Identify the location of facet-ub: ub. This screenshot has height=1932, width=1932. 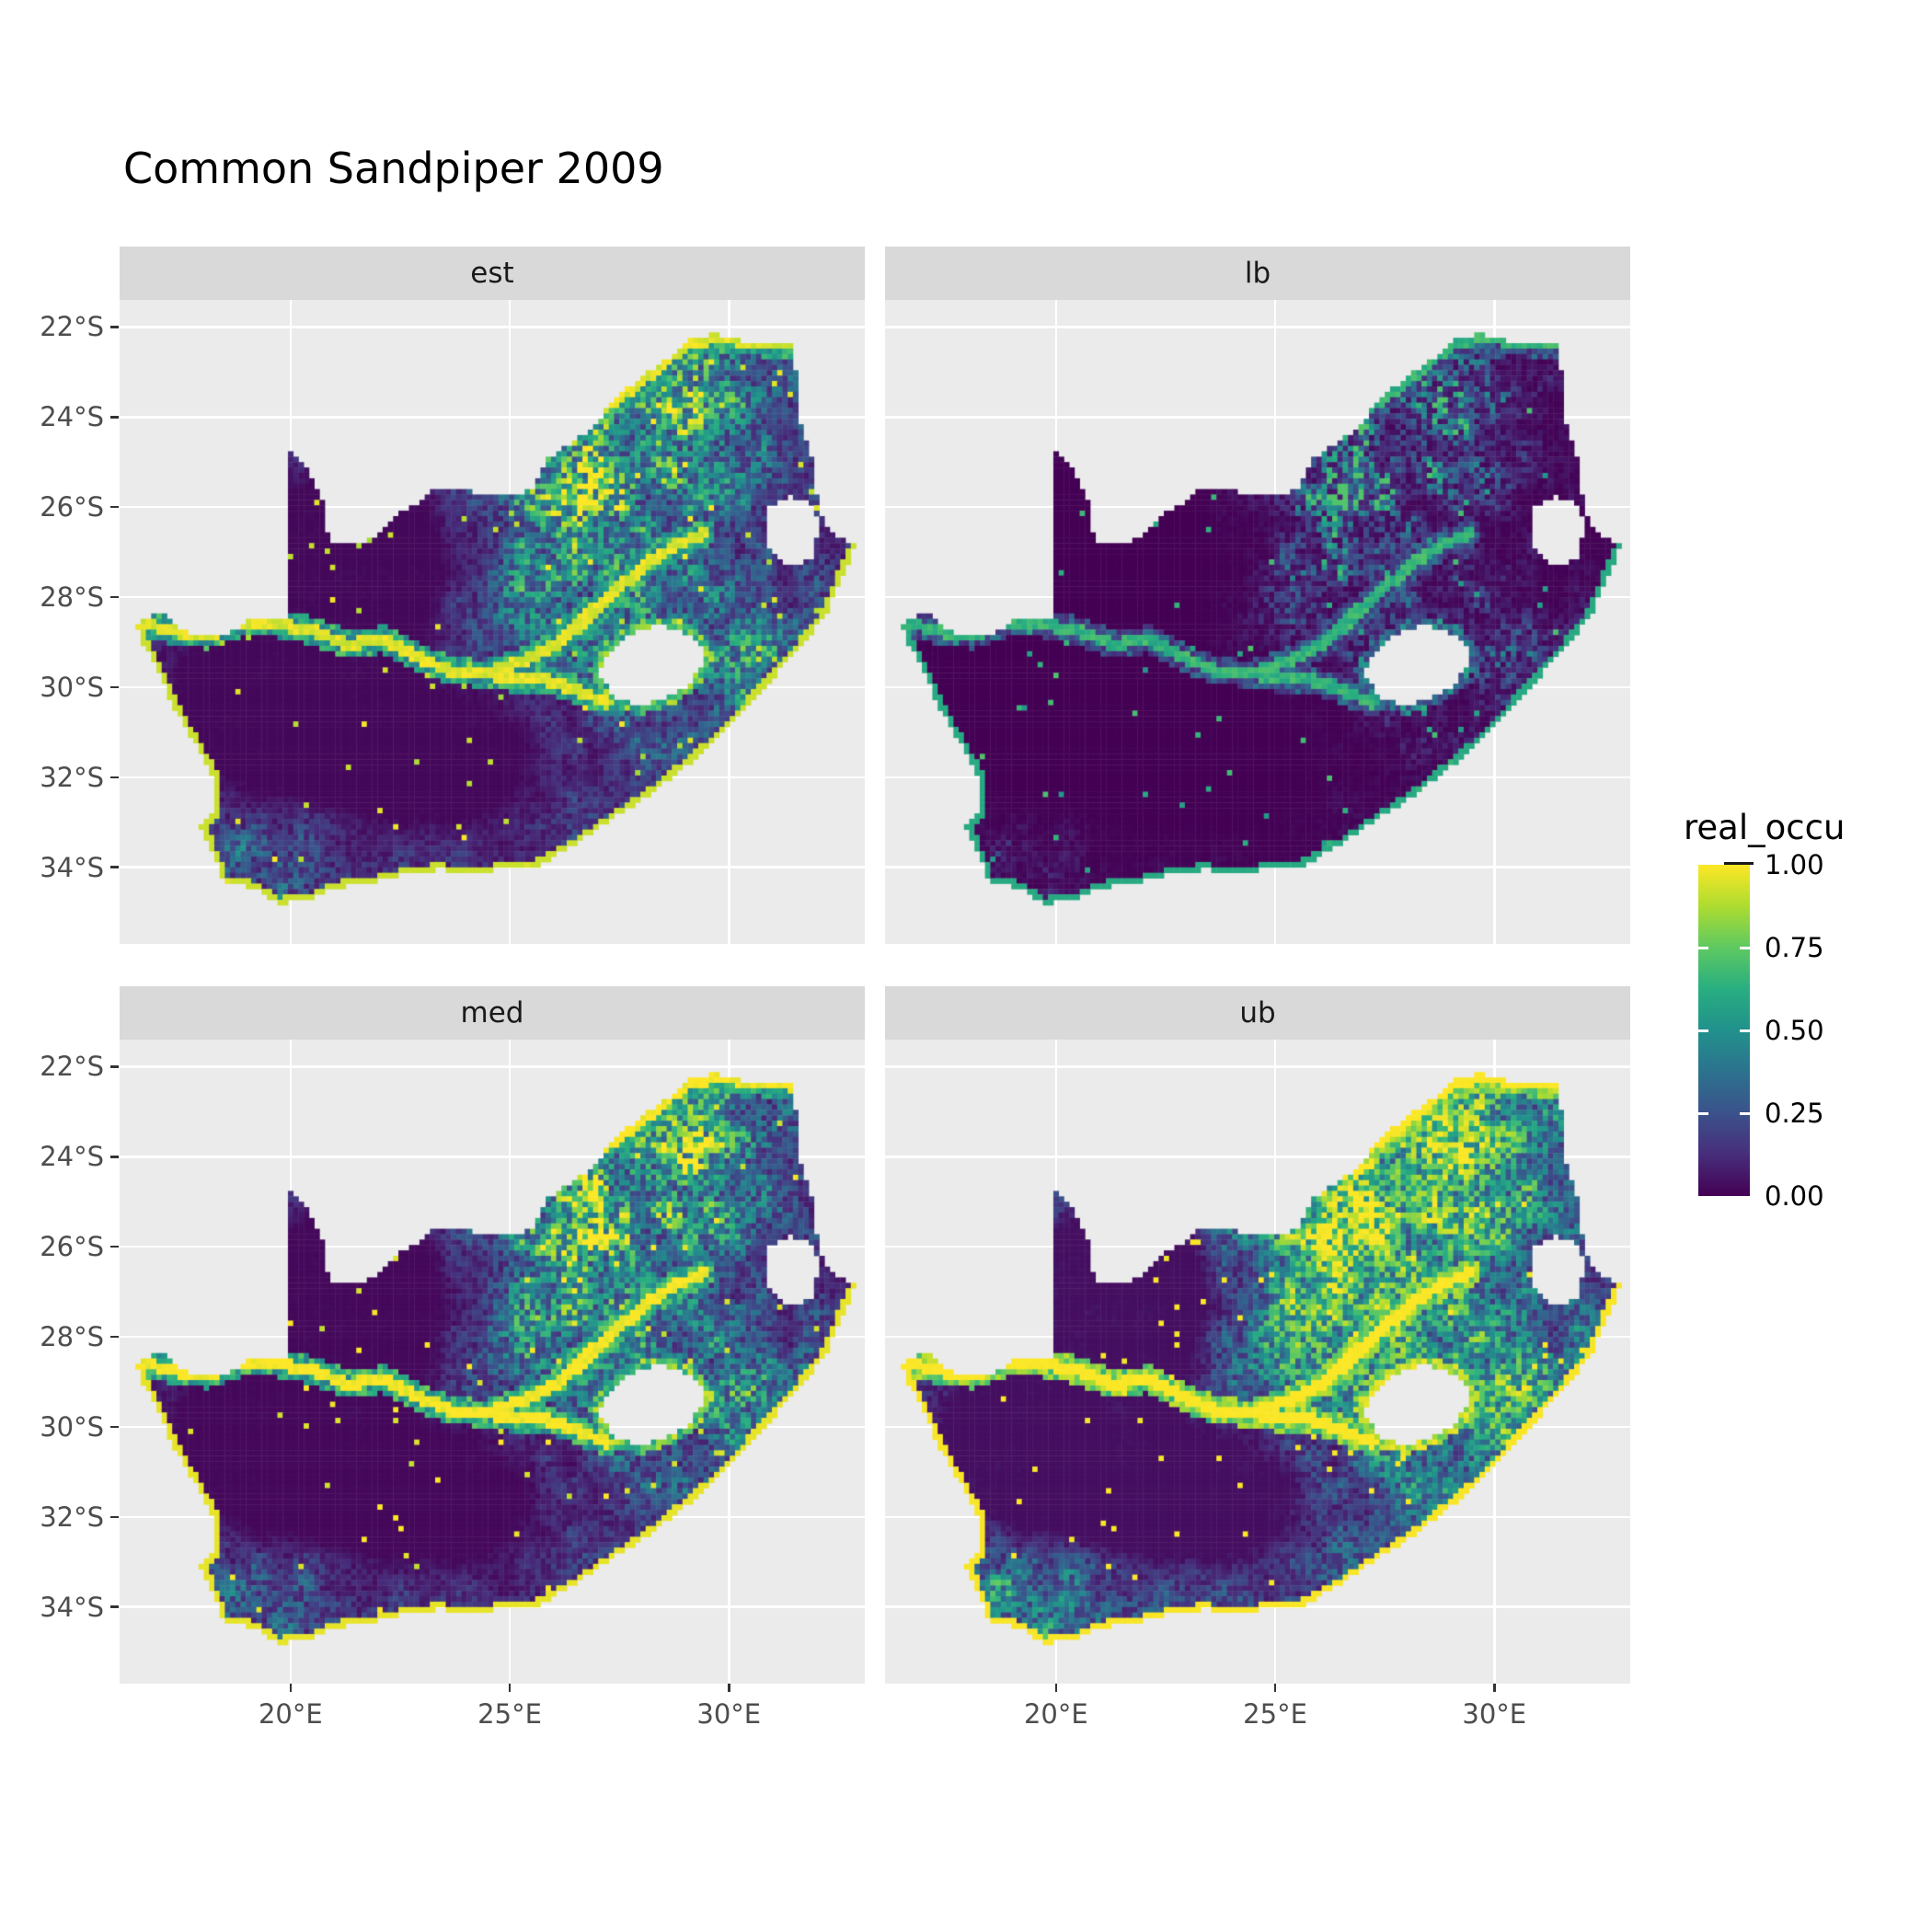
(1257, 1335).